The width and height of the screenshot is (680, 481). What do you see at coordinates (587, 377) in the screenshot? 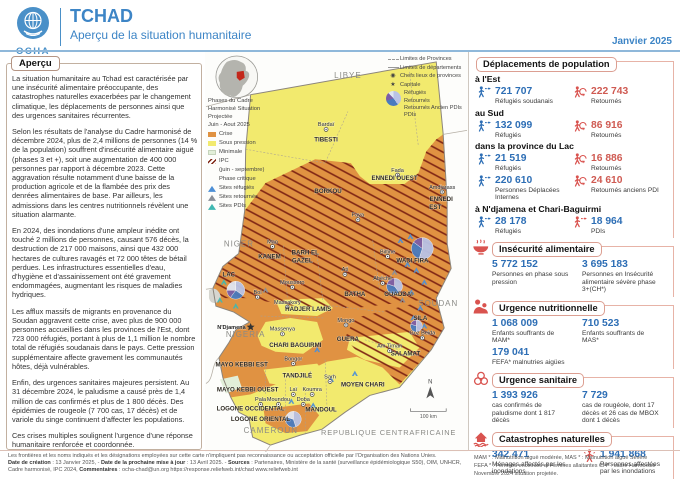
I see `section-rule-h` at bounding box center [587, 377].